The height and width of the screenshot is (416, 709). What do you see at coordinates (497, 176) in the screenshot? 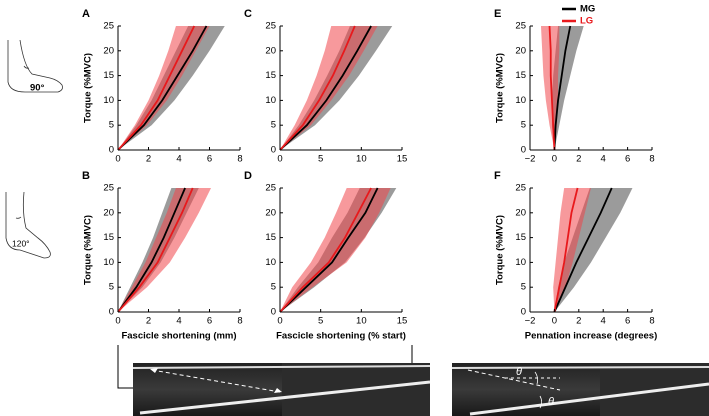
I see `panel-label: F` at bounding box center [497, 176].